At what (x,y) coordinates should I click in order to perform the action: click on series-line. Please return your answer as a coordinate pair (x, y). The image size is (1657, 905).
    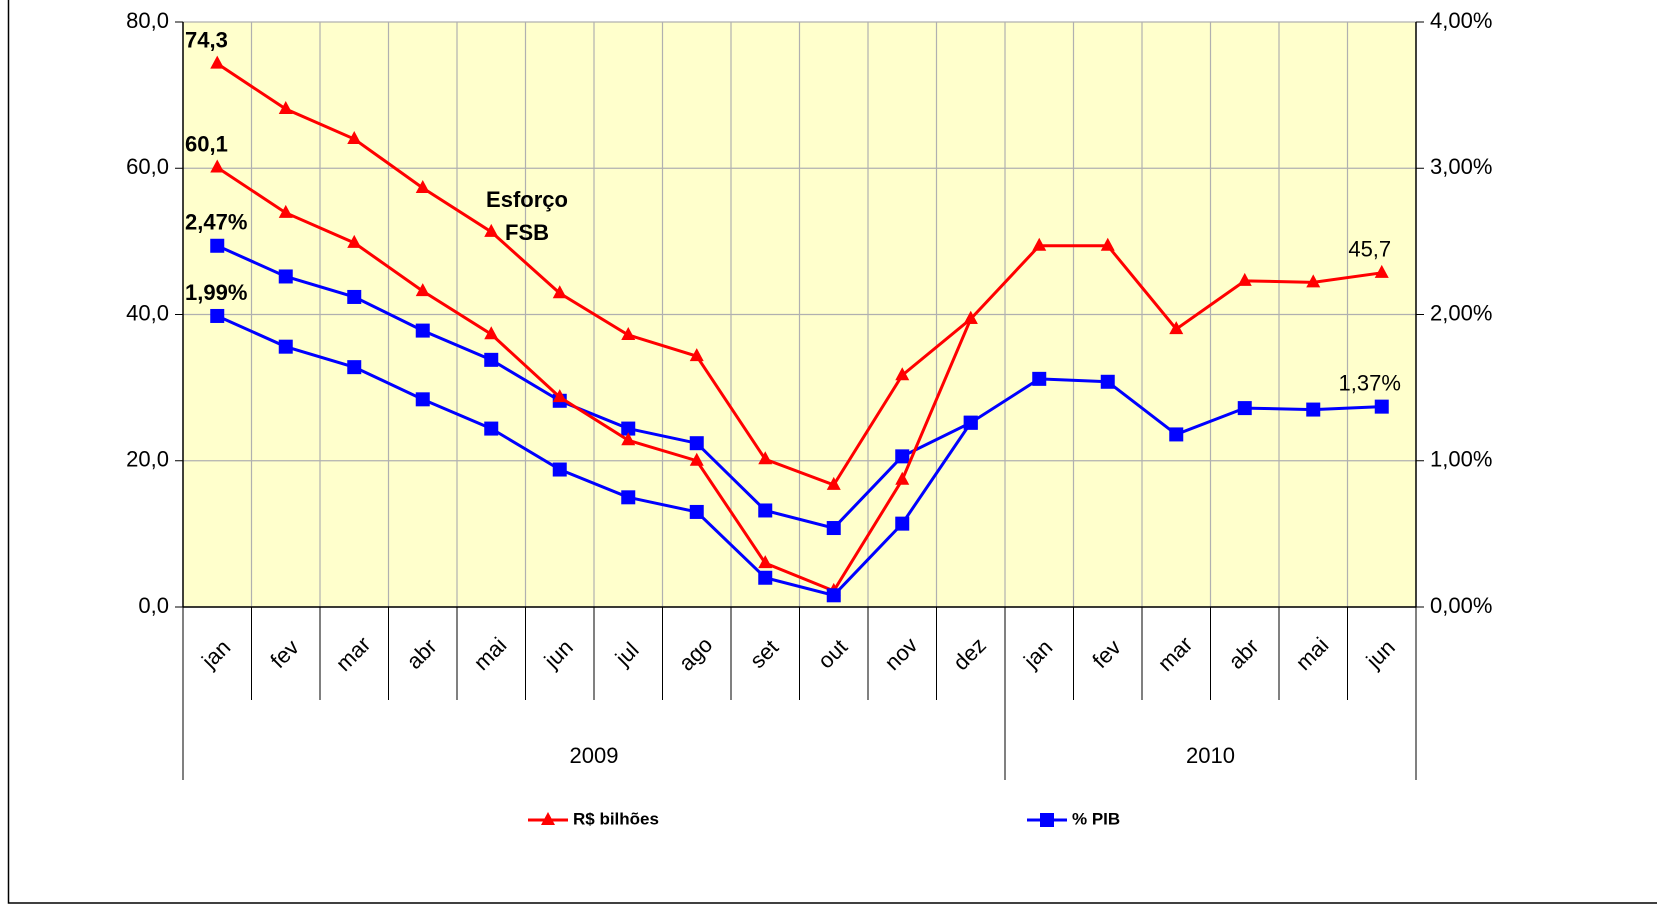
    Looking at the image, I should click on (594, 455).